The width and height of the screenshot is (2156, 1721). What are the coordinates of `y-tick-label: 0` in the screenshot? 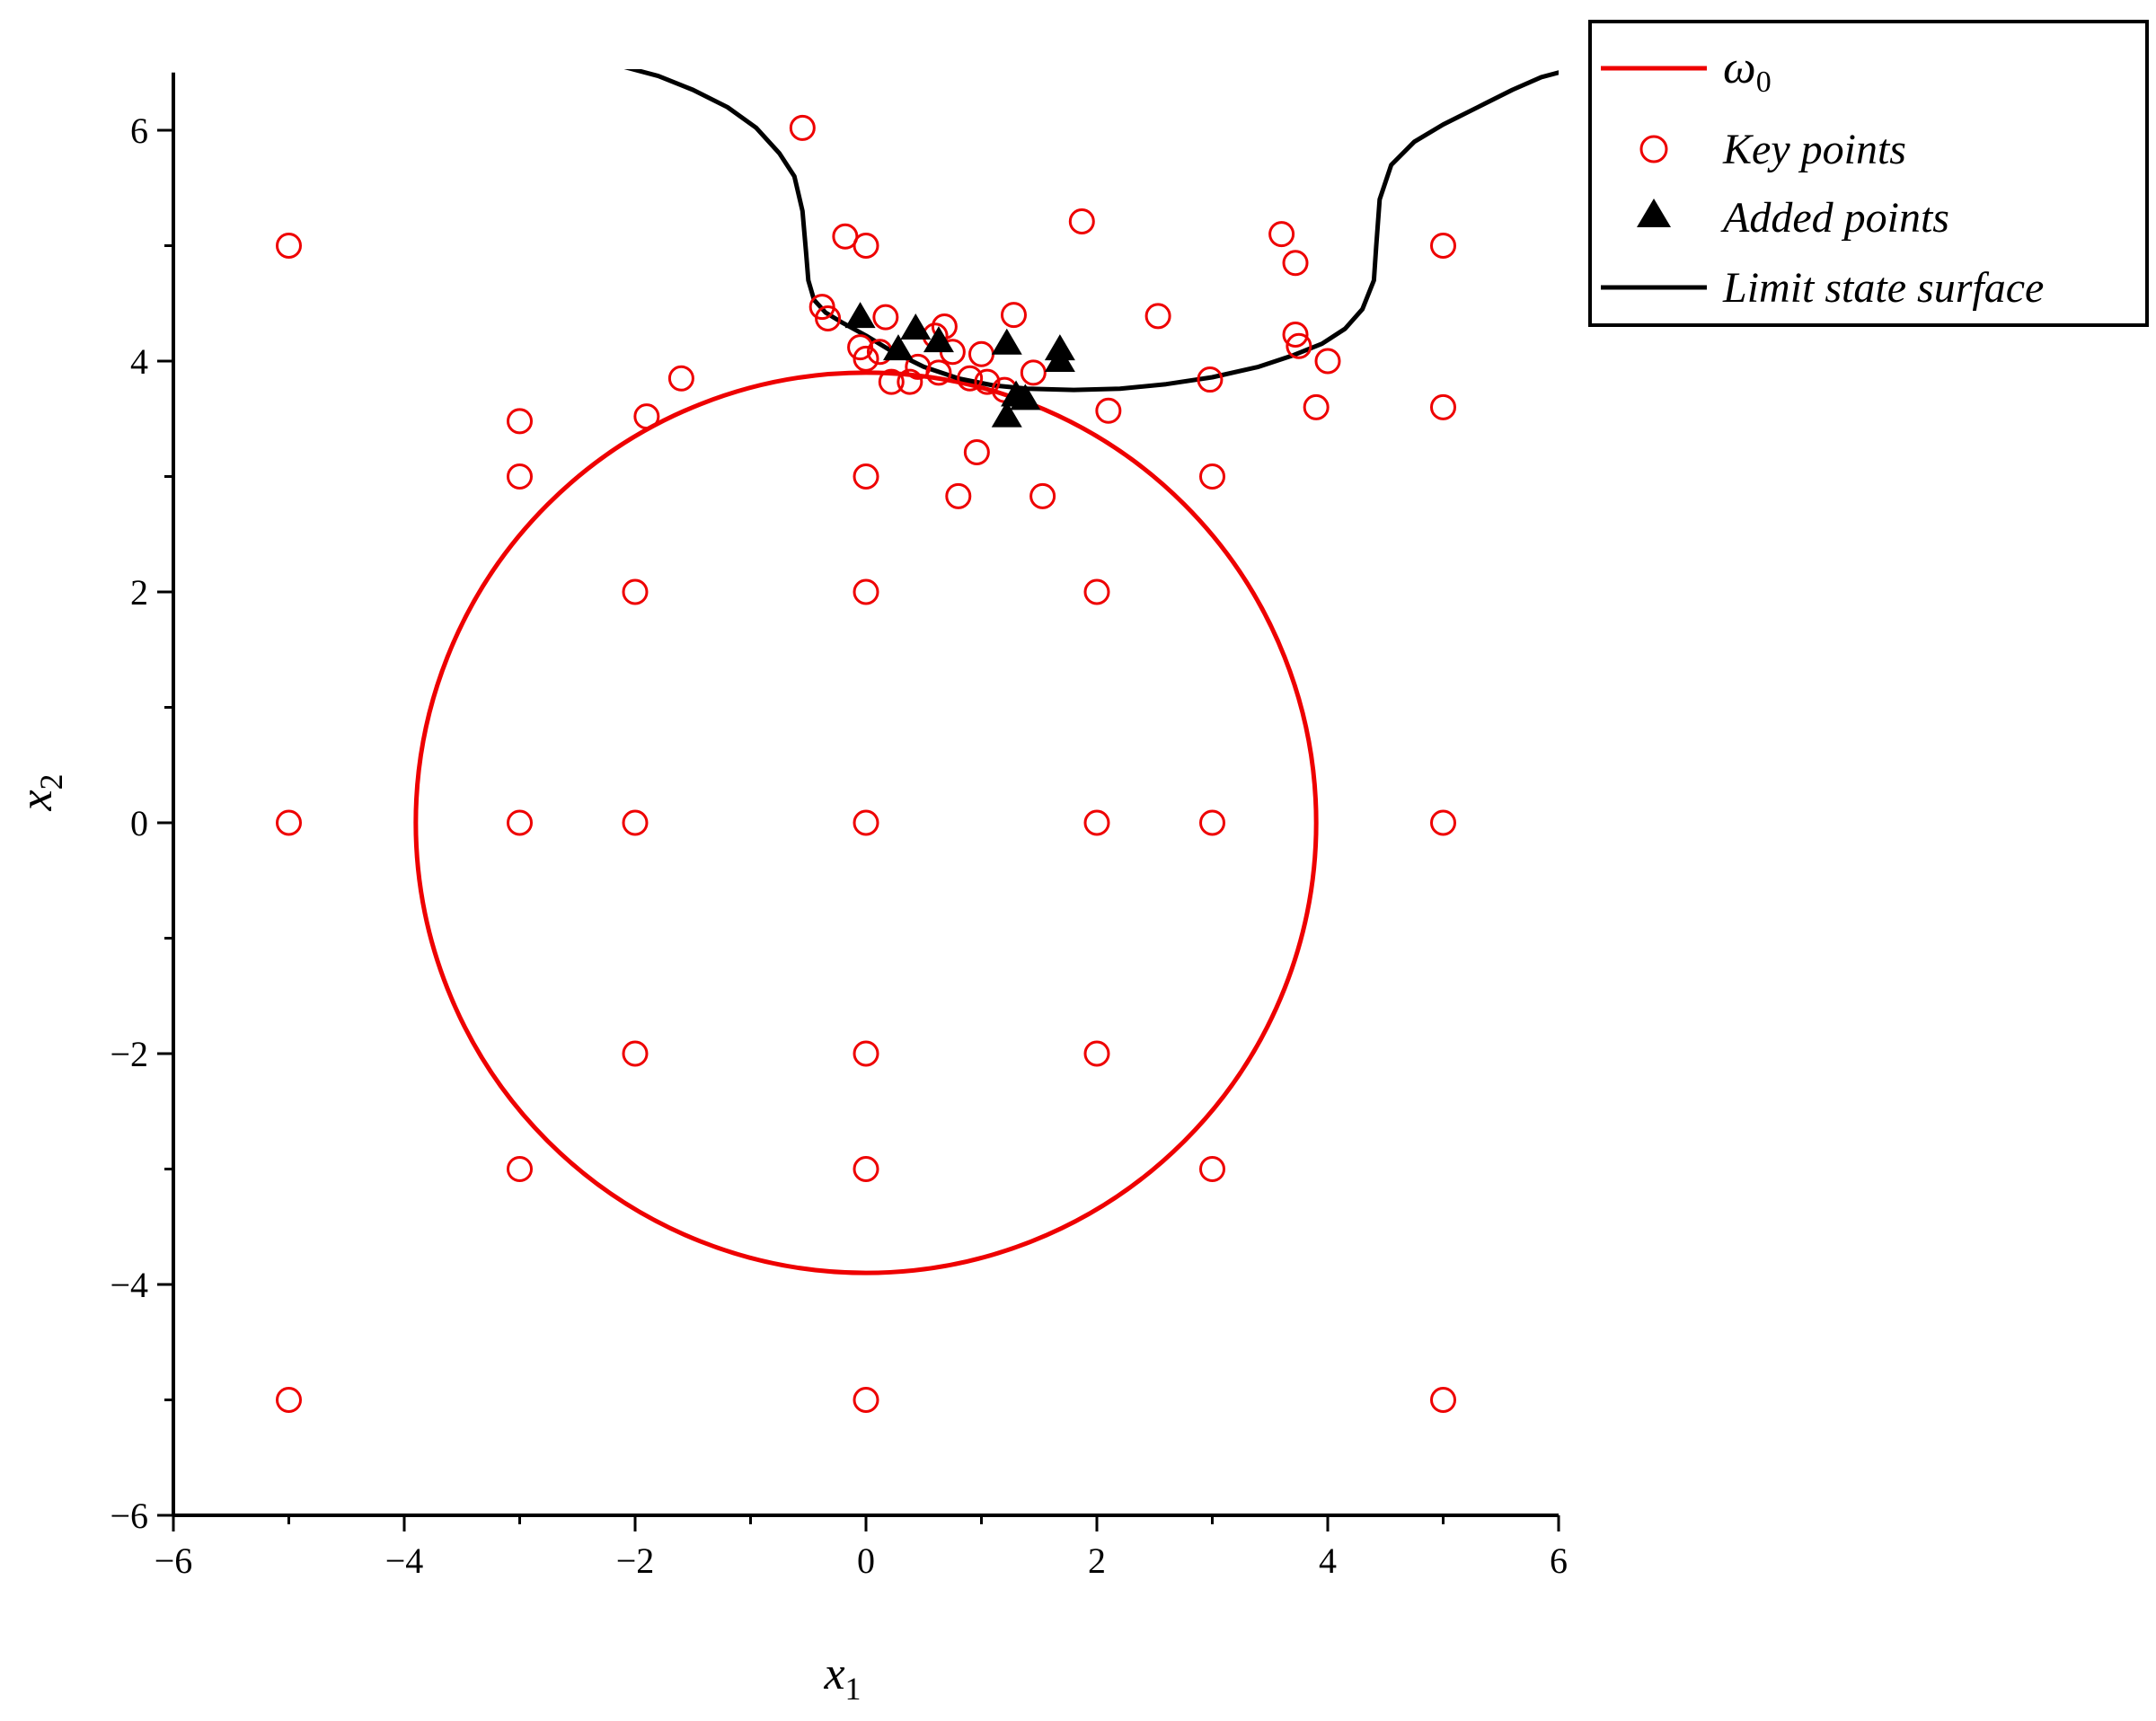 It's located at (139, 823).